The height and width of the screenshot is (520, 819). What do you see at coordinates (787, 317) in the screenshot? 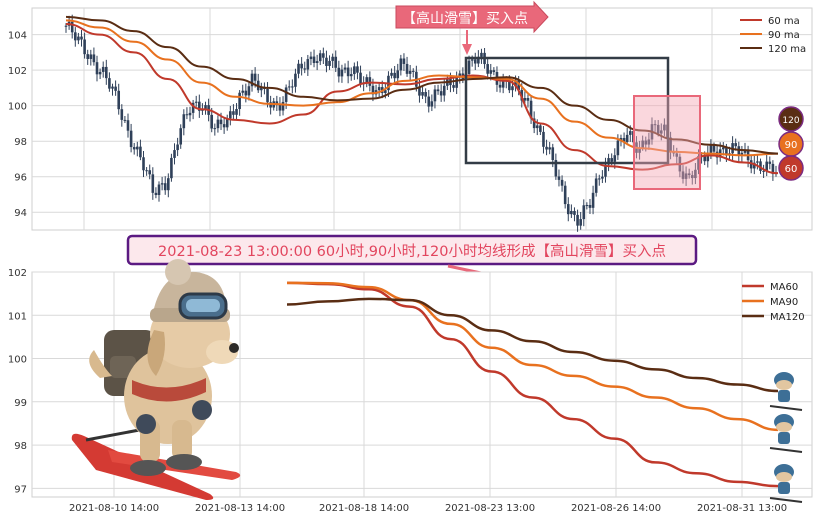
I see `legend-label-MA120: MA120` at bounding box center [787, 317].